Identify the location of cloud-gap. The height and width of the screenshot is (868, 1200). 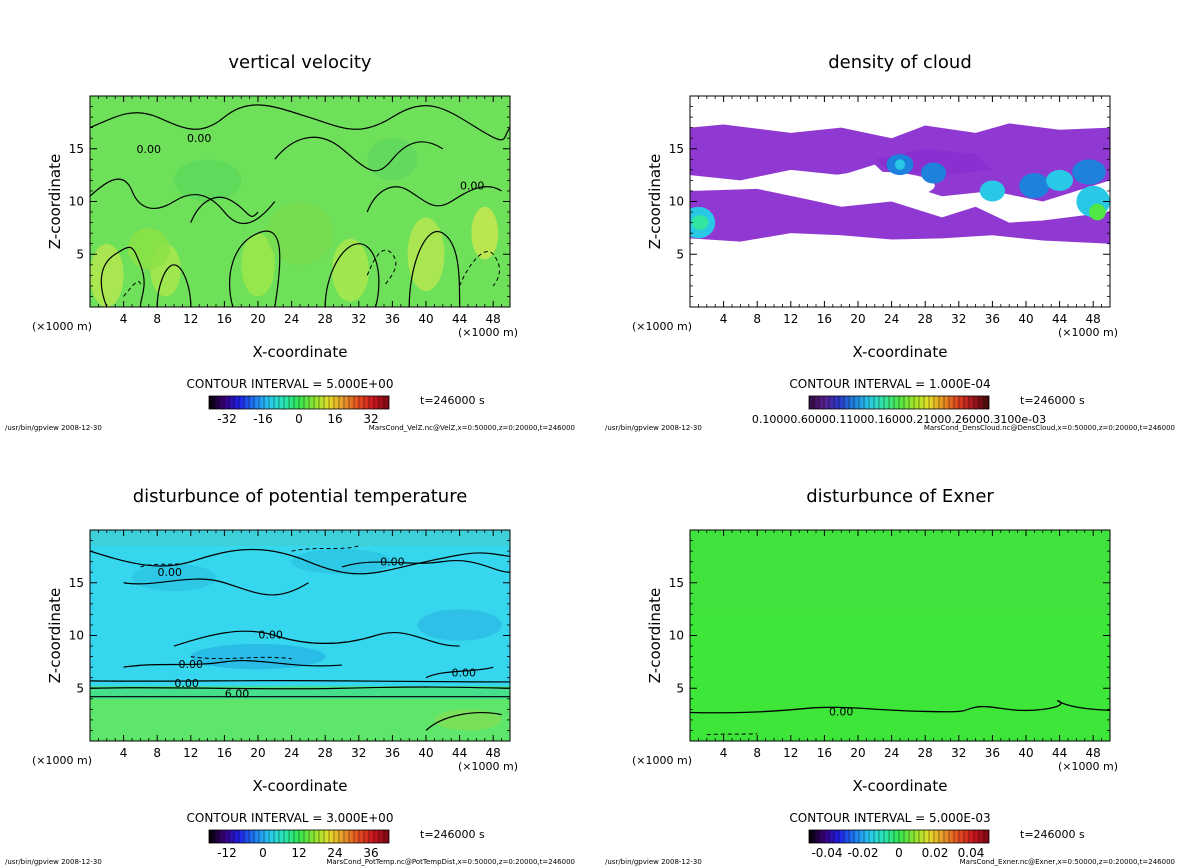
(874, 185).